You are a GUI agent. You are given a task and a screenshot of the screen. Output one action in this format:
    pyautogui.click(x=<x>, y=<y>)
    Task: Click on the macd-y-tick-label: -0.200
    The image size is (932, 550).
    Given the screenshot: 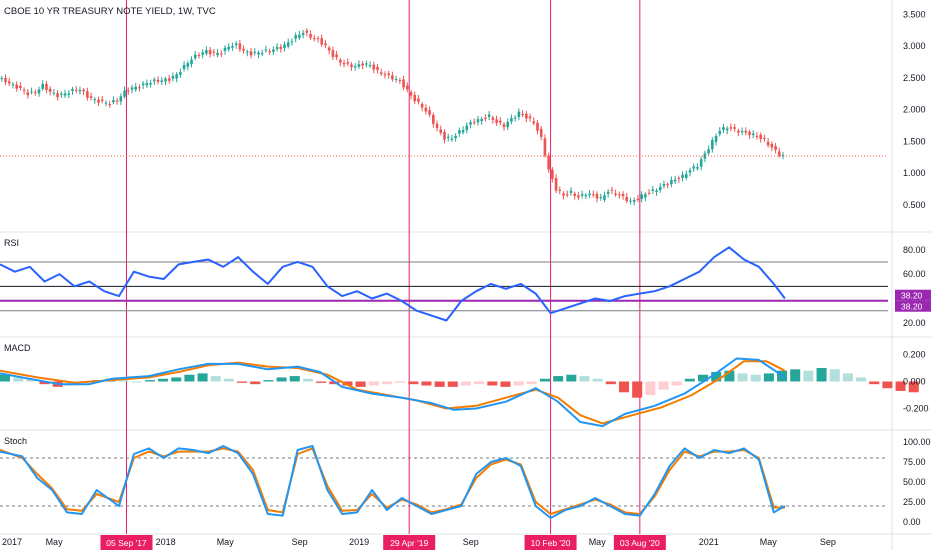 What is the action you would take?
    pyautogui.click(x=916, y=408)
    